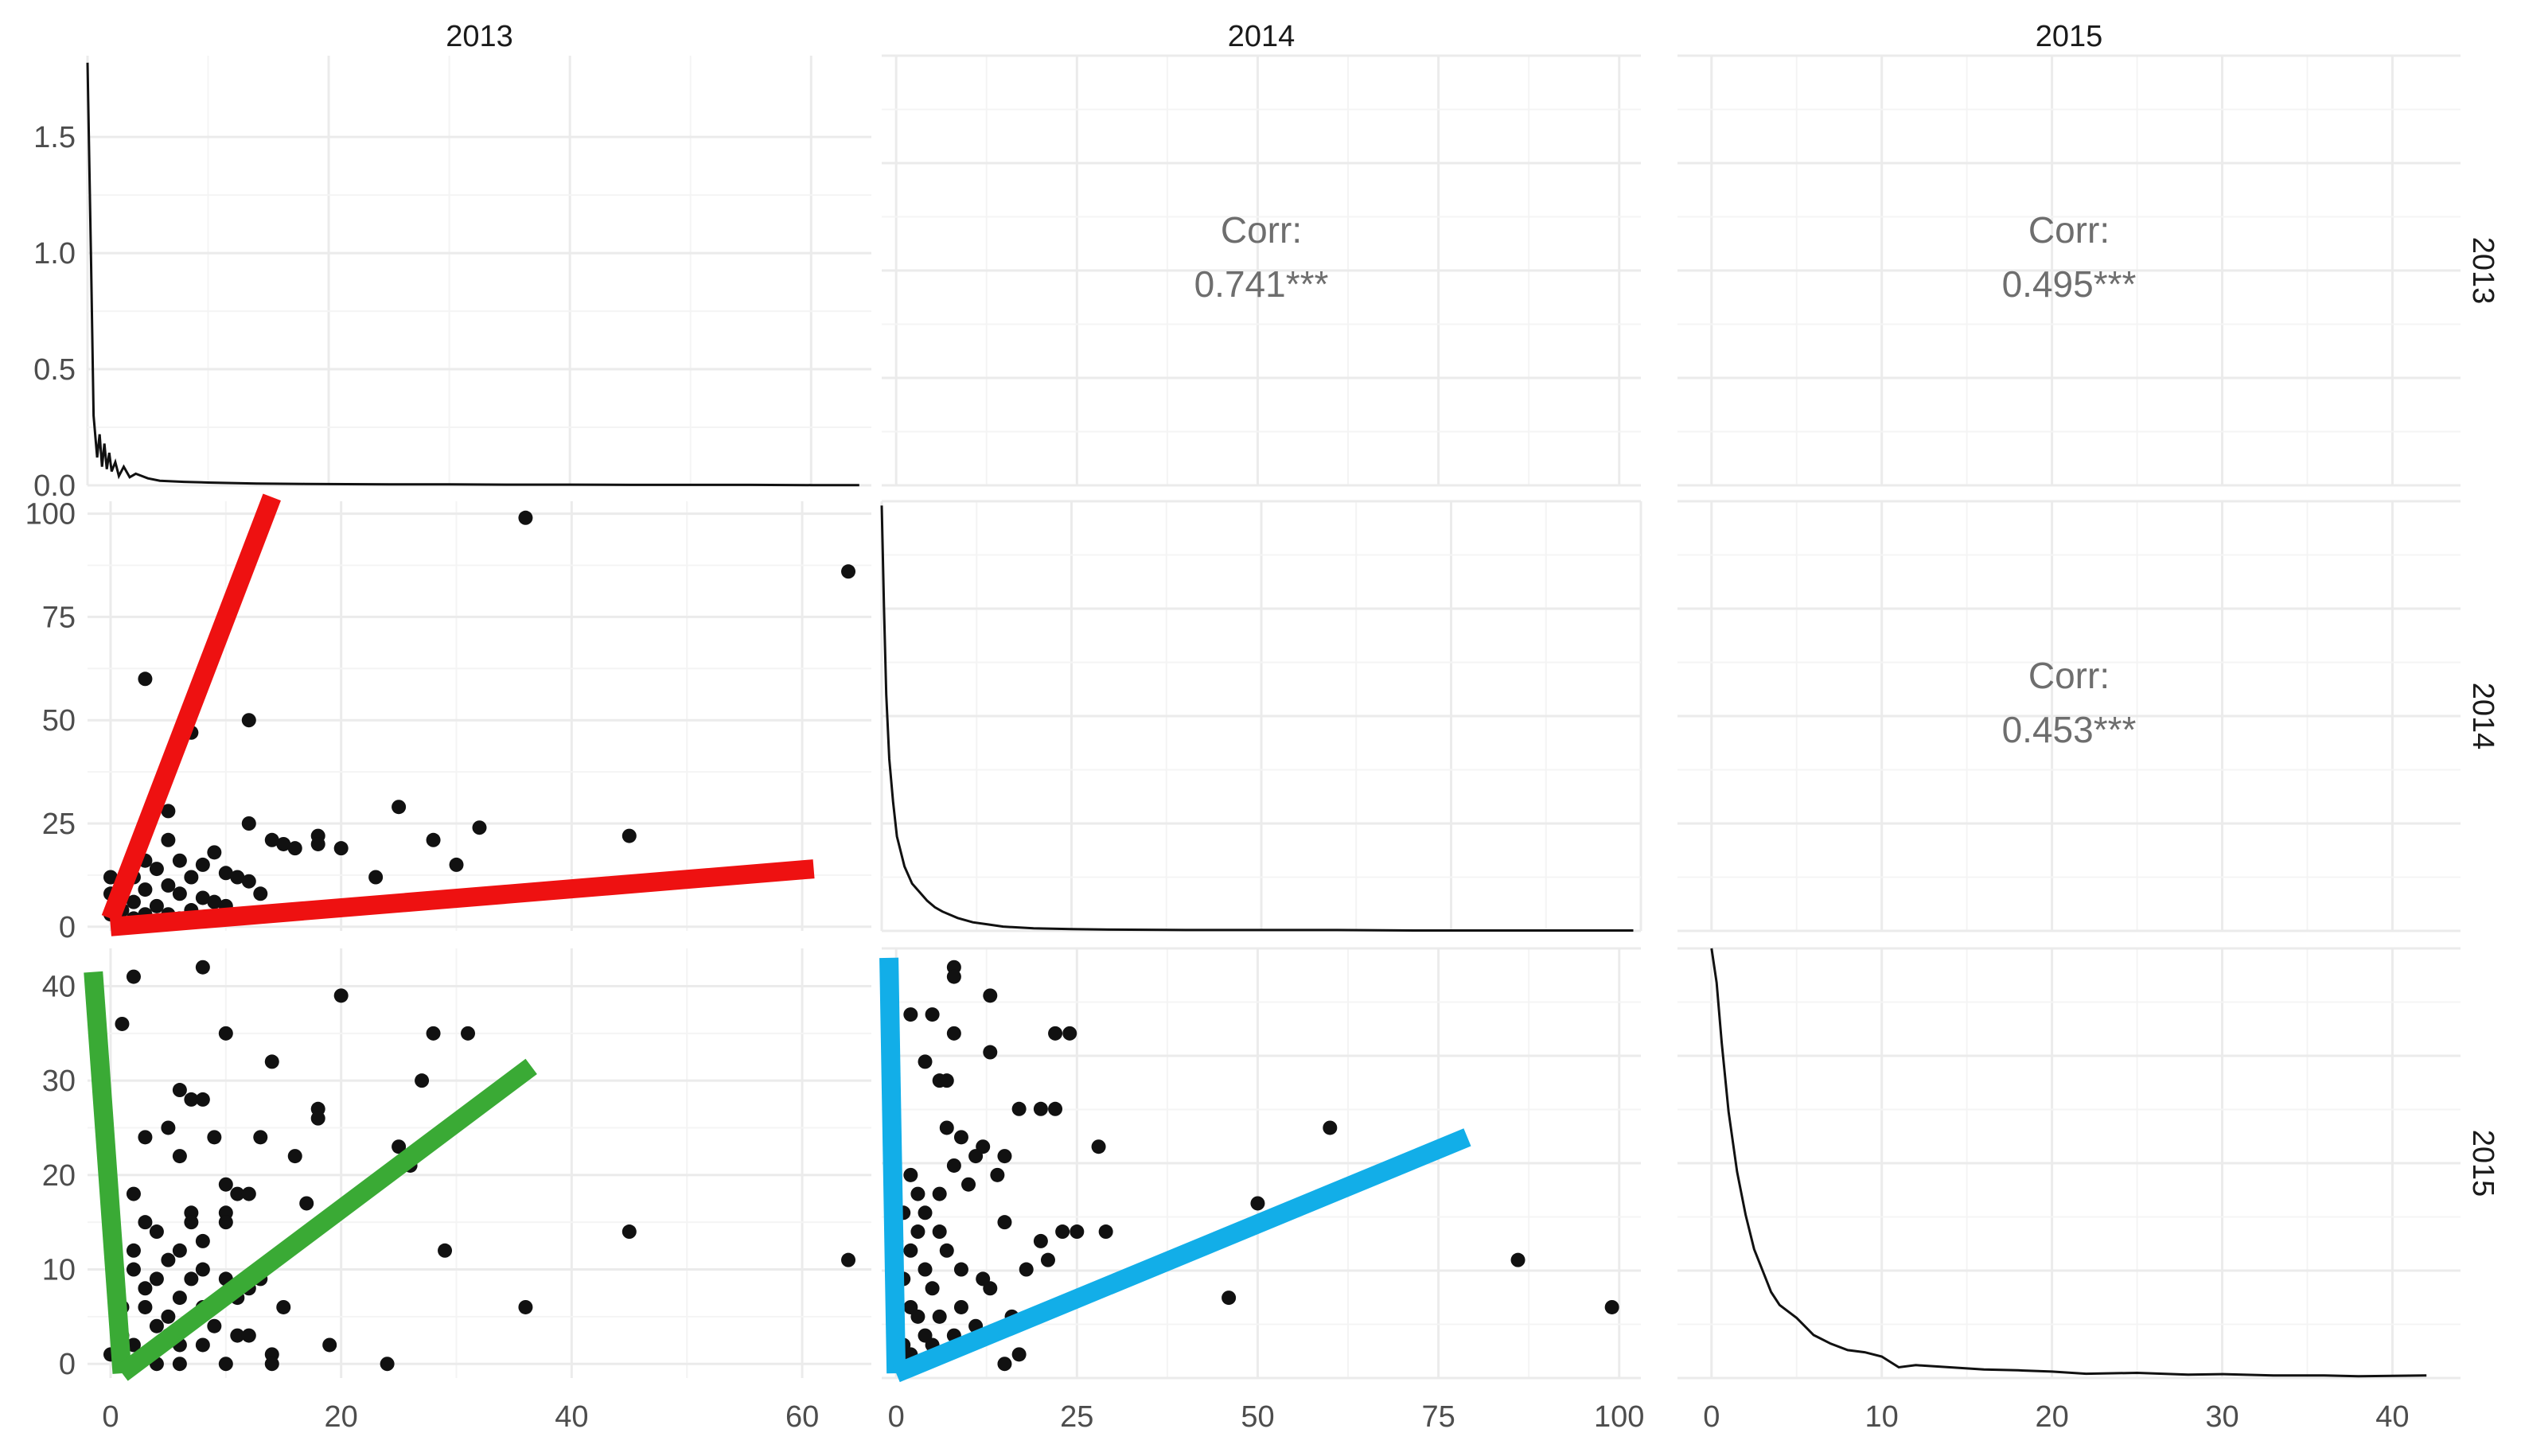  I want to click on facet-strip-right-2013: 2013, so click(2483, 271).